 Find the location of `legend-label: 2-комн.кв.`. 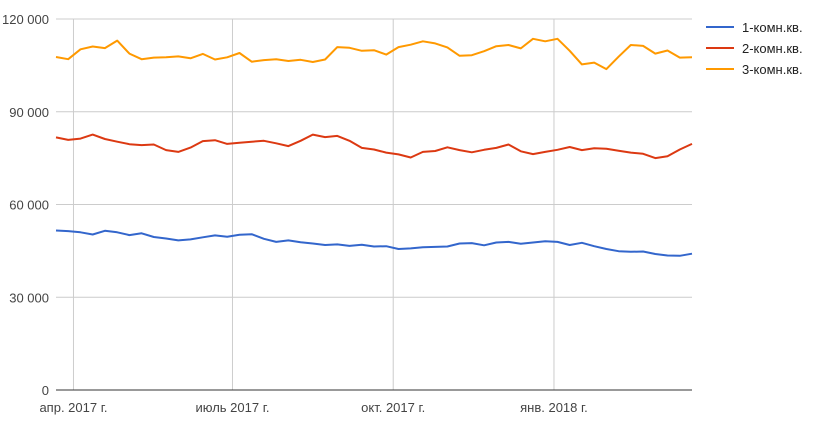

legend-label: 2-комн.кв. is located at coordinates (772, 48).